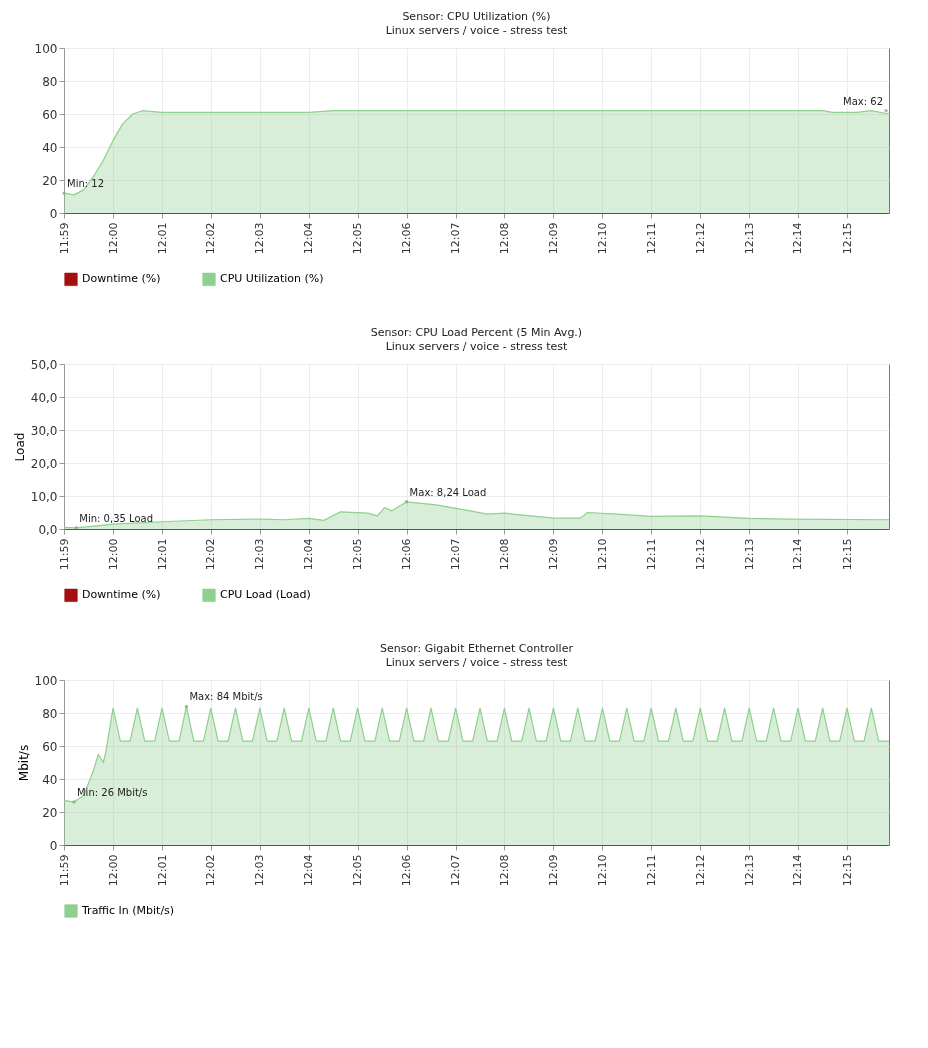 The height and width of the screenshot is (1048, 928). I want to click on y-tick-label: 10,0, so click(44, 496).